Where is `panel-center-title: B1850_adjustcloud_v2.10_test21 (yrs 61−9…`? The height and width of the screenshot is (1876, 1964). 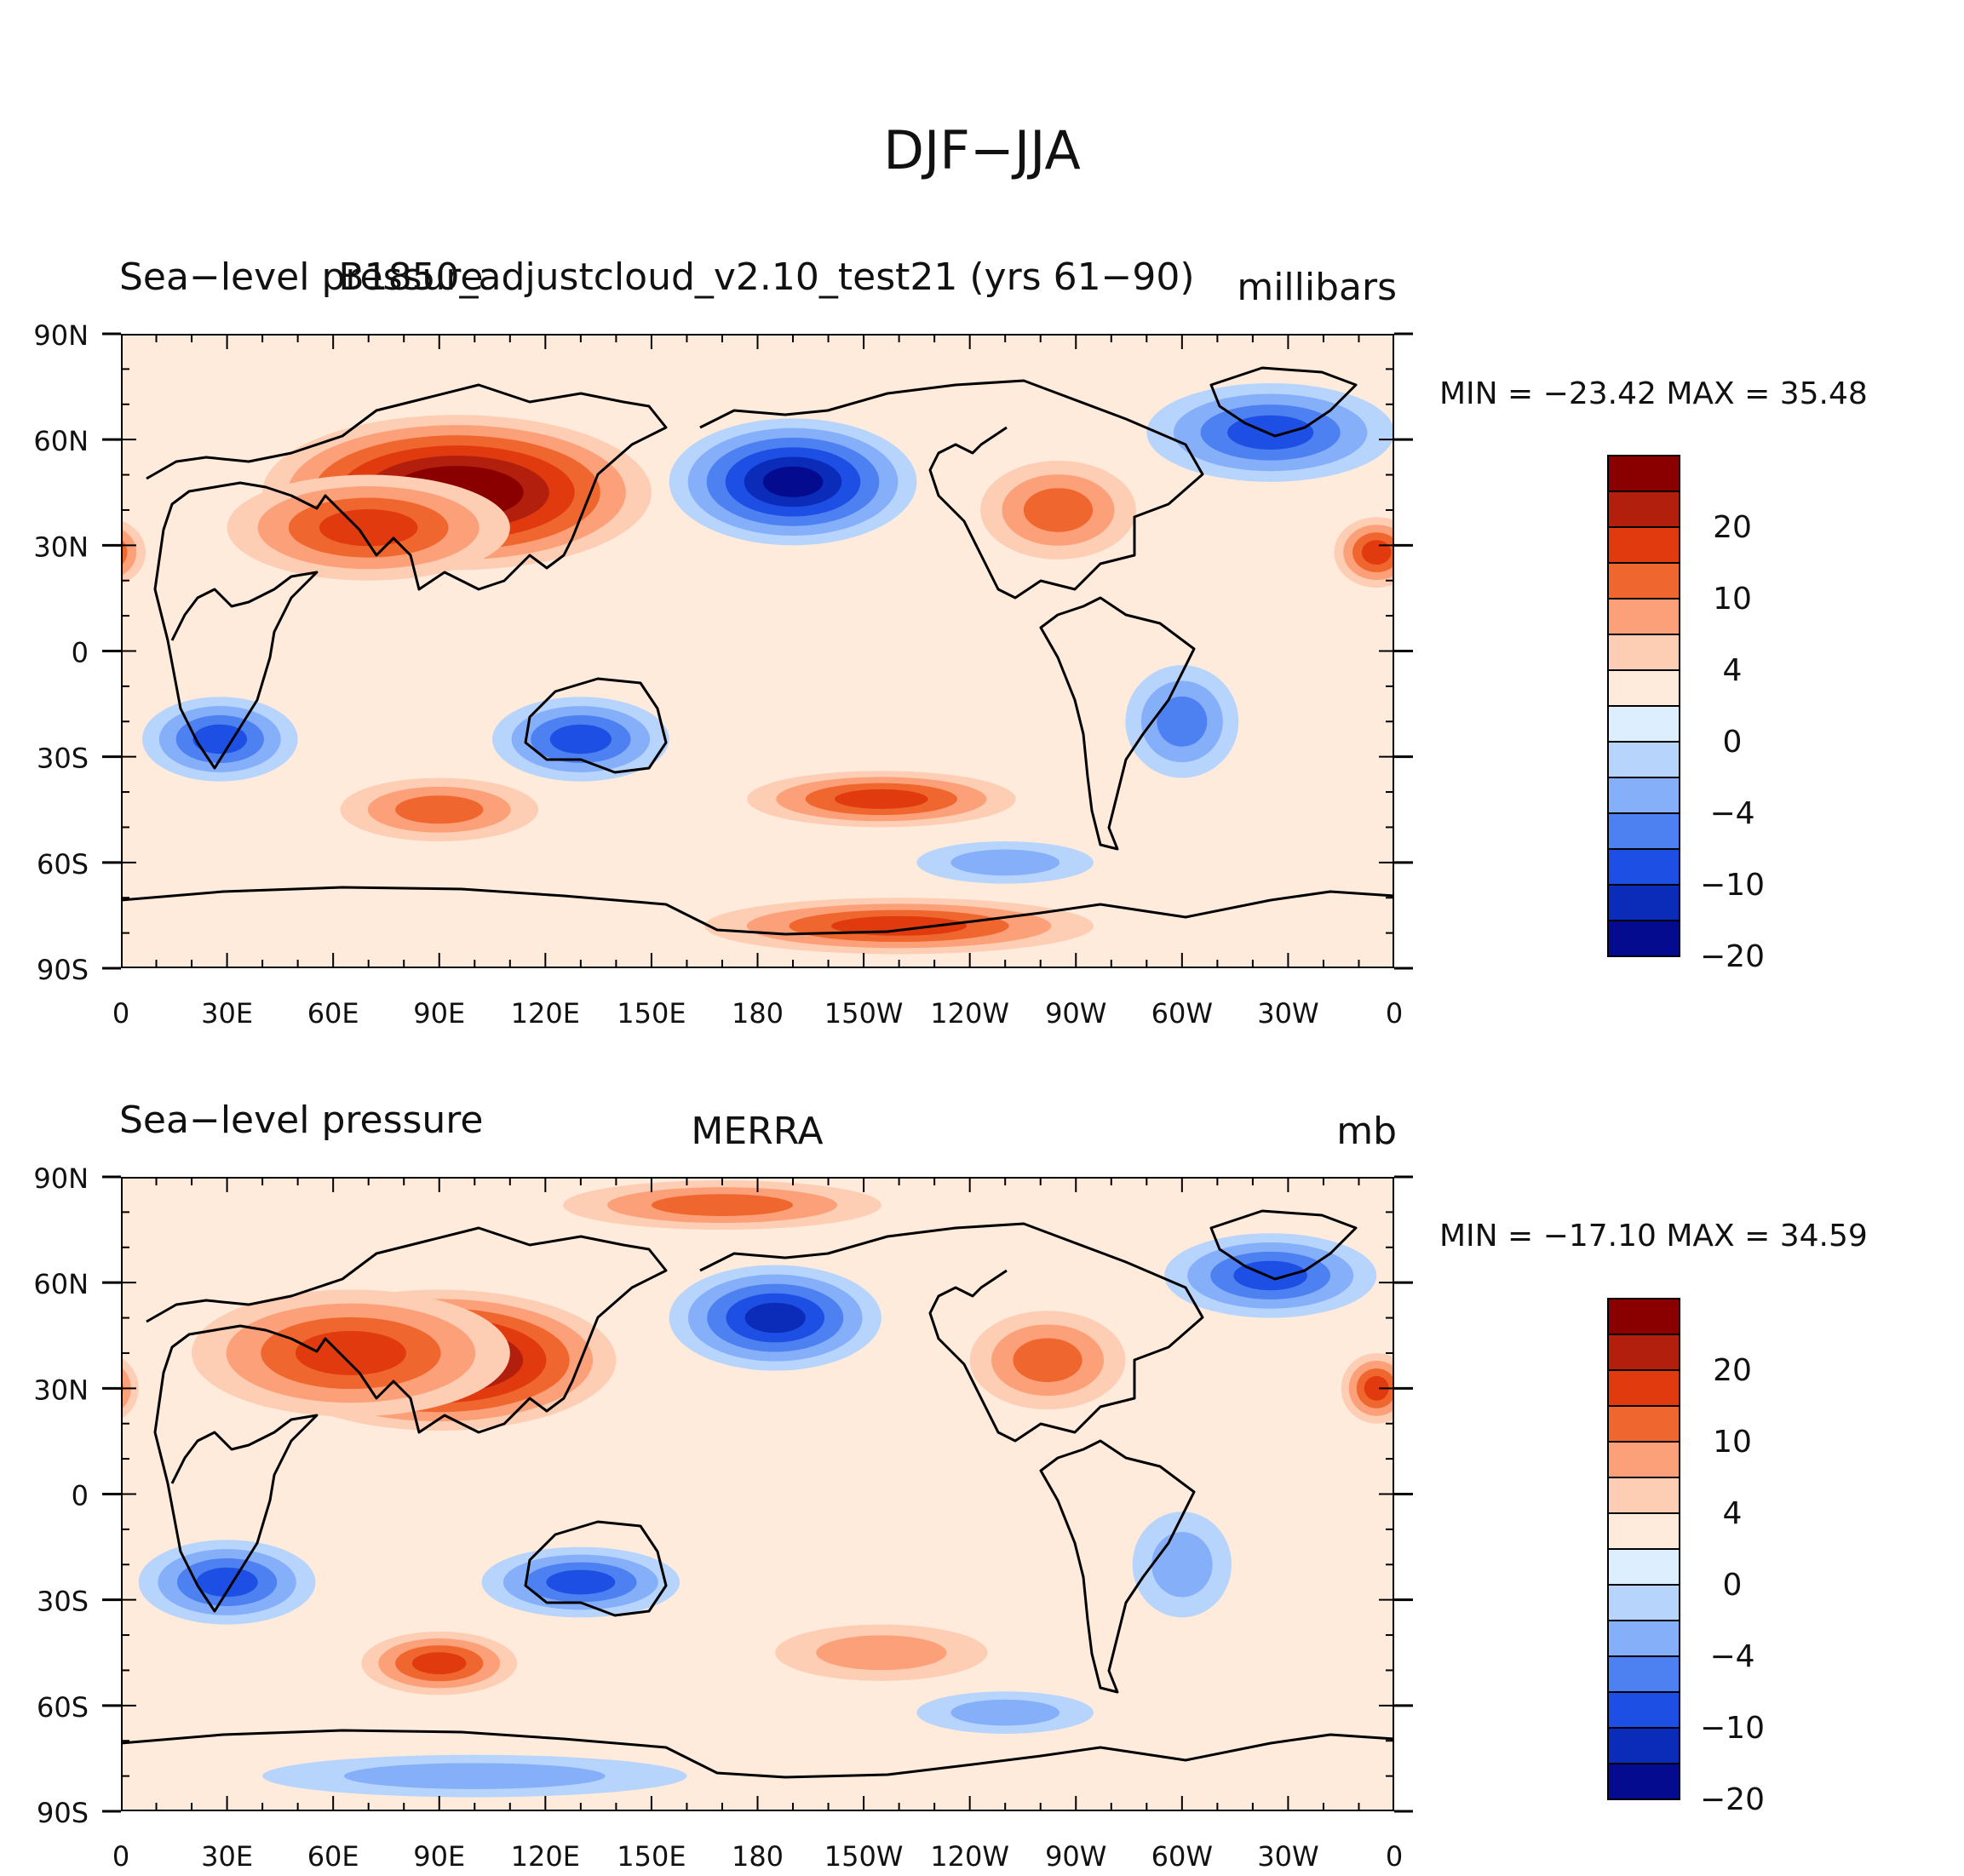 panel-center-title: B1850_adjustcloud_v2.10_test21 (yrs 61−9… is located at coordinates (766, 277).